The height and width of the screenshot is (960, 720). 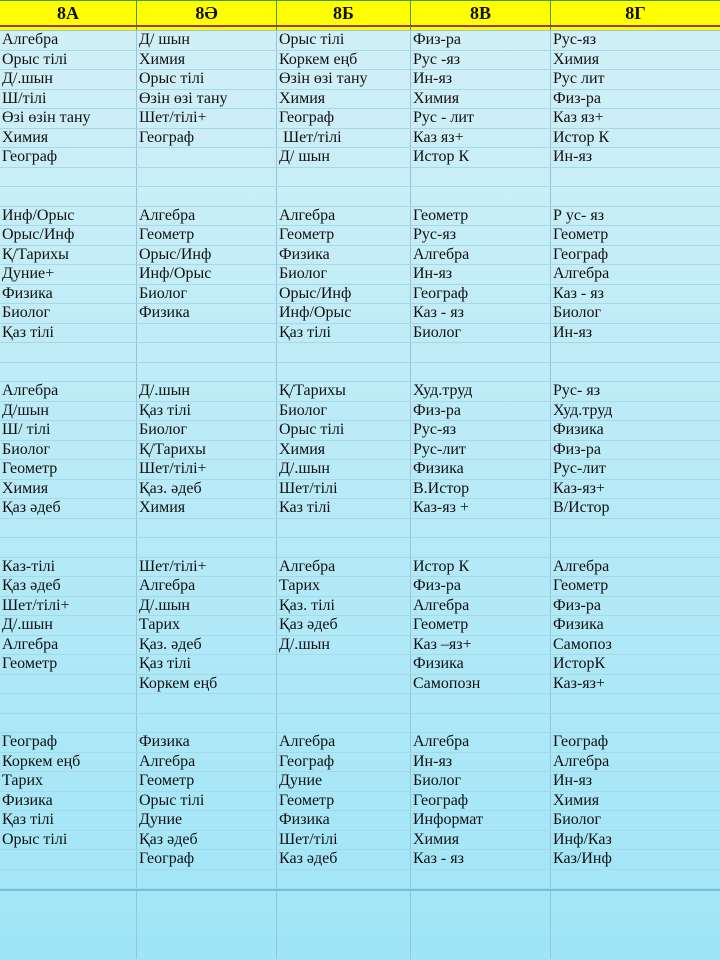 What do you see at coordinates (344, 605) in the screenshot?
I see `schedule-cell: Қаз. тілі` at bounding box center [344, 605].